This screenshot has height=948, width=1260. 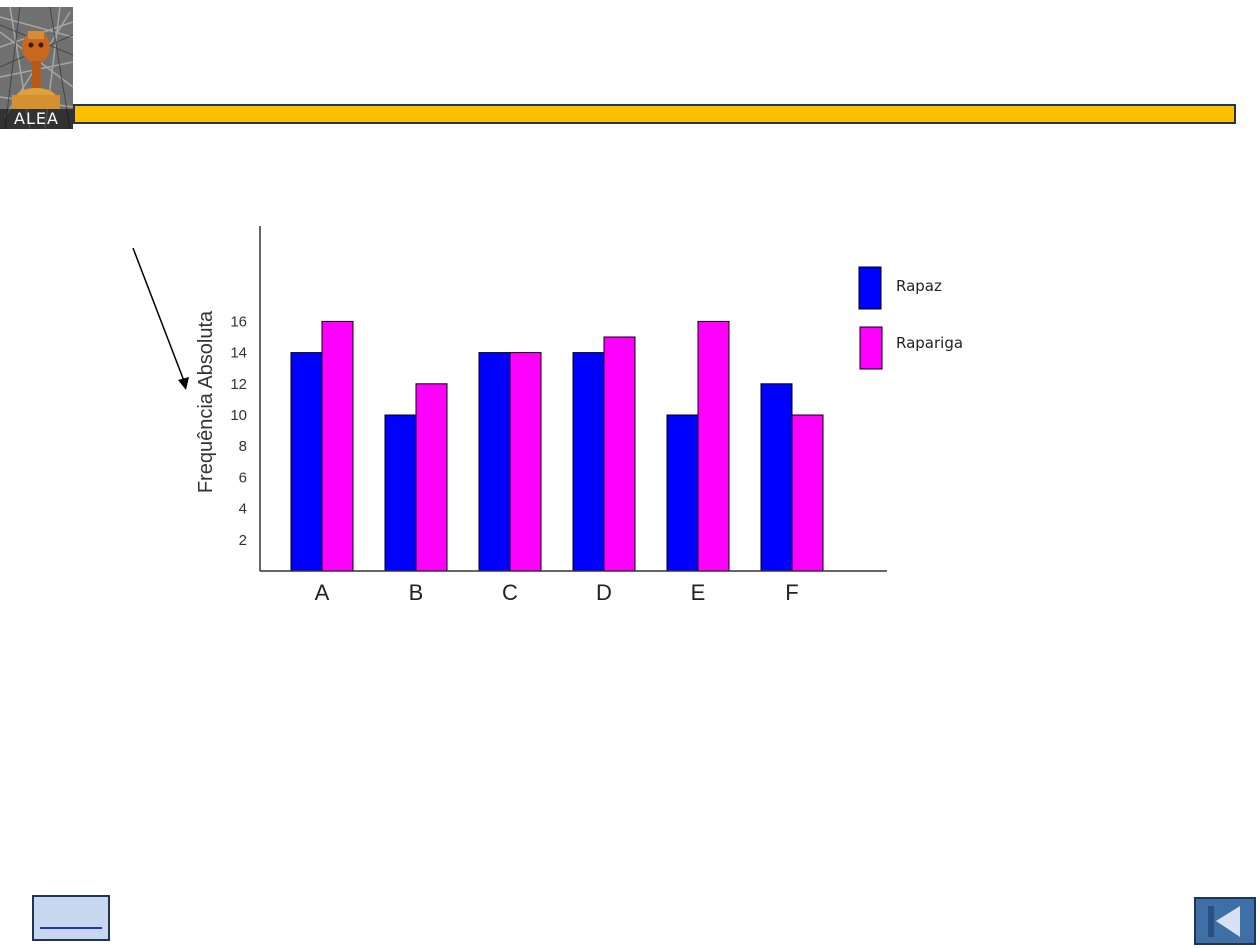 I want to click on y-tick-label: 14, so click(x=238, y=353).